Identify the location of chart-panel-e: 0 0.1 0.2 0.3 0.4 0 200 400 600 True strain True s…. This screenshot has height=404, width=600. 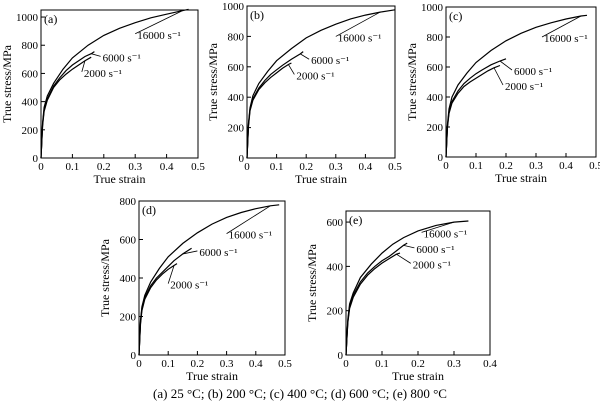
(401, 296).